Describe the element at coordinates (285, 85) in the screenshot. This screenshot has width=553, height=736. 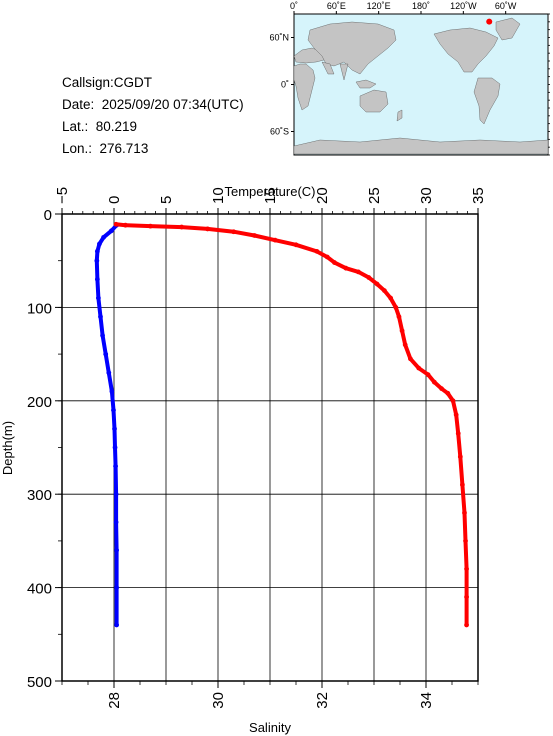
I see `map-lat-tick-label: 0˚` at that location.